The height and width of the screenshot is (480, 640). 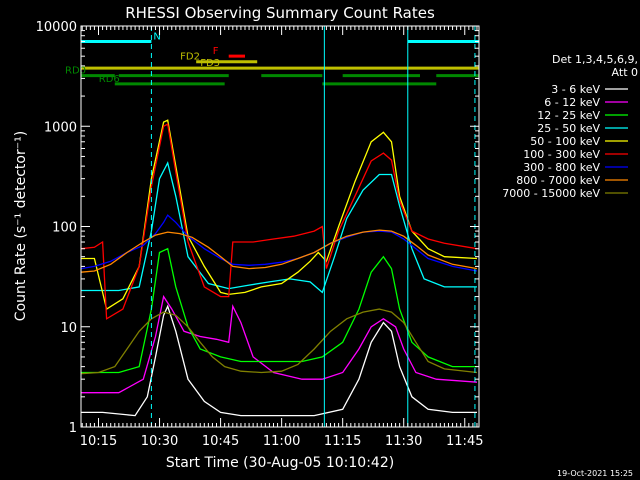 What do you see at coordinates (281, 441) in the screenshot?
I see `x-tick-label: 11:00` at bounding box center [281, 441].